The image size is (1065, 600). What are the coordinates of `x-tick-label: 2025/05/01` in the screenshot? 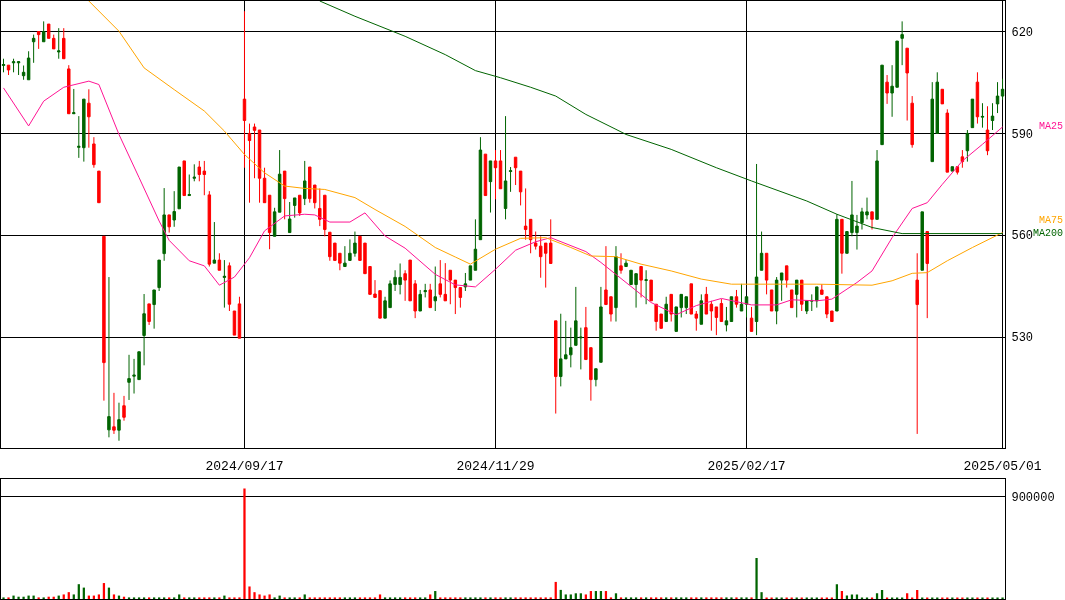 It's located at (1002, 467).